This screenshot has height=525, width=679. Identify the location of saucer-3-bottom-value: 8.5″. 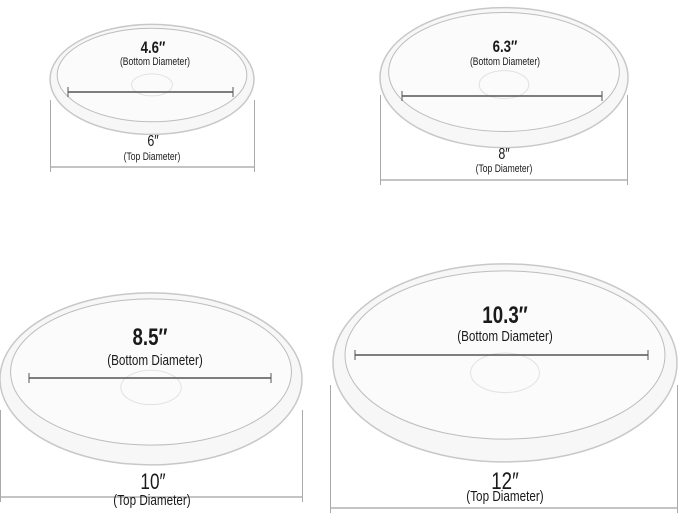
(150, 337).